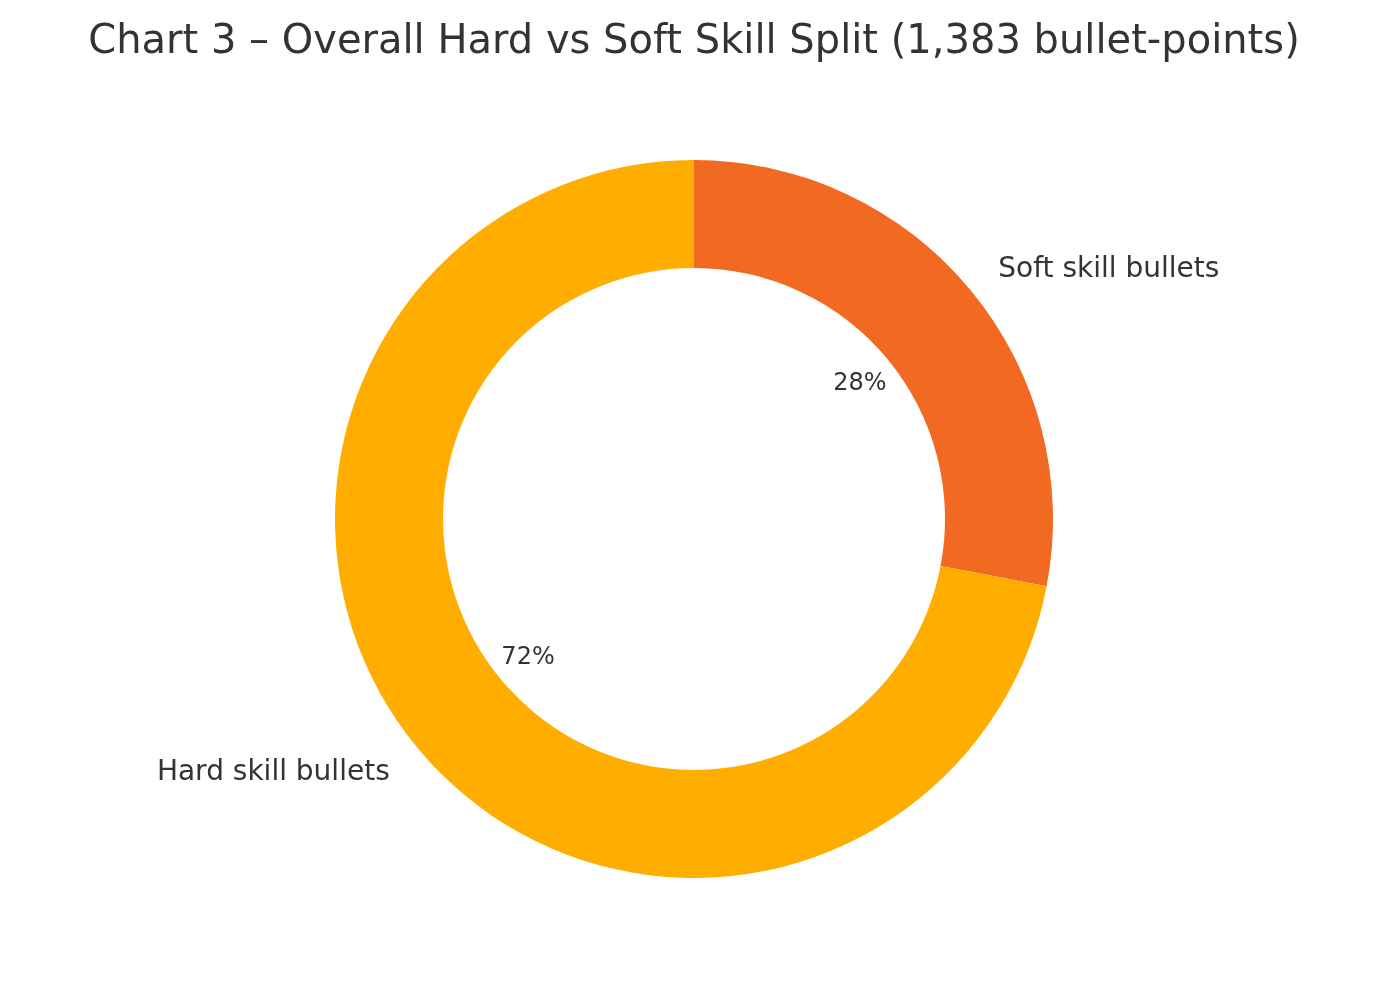 The width and height of the screenshot is (1388, 989). What do you see at coordinates (860, 381) in the screenshot?
I see `data-label: 28%` at bounding box center [860, 381].